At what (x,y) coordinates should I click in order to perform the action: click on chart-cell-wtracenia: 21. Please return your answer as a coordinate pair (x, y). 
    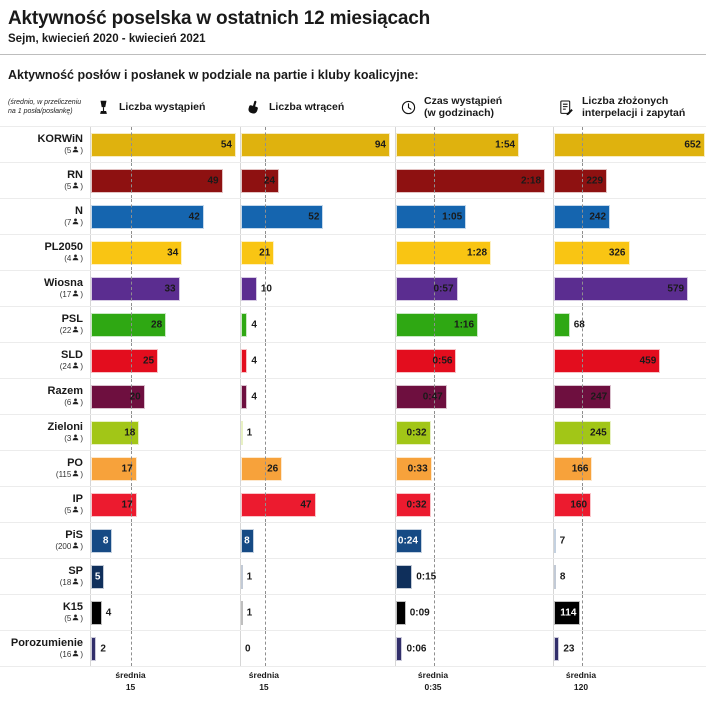
    Looking at the image, I should click on (317, 252).